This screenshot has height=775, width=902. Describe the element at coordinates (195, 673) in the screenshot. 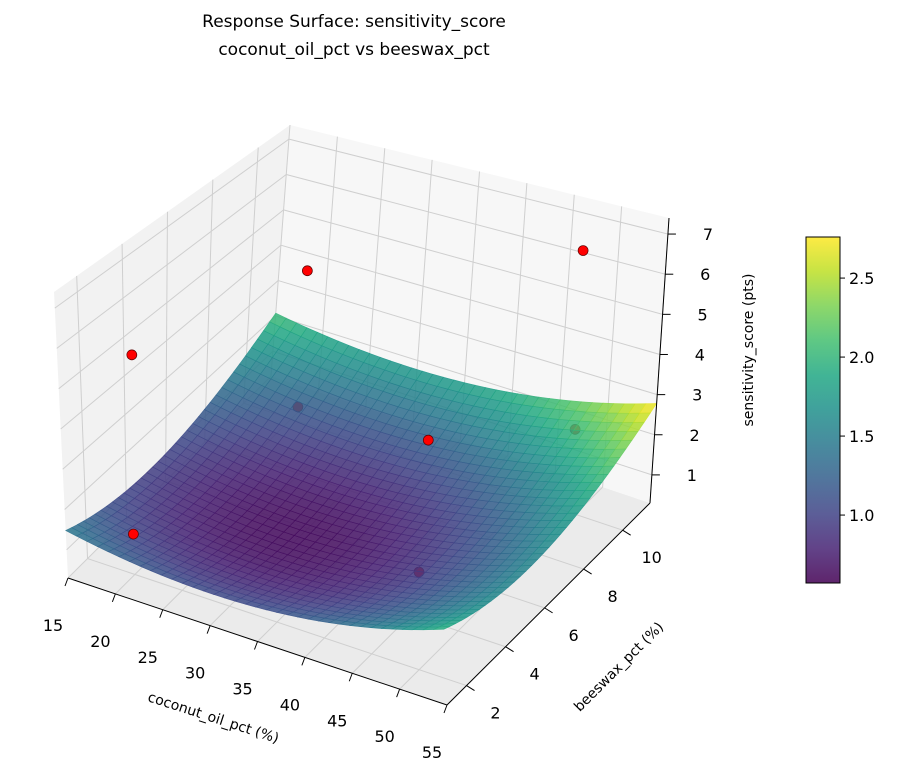

I see `x-tick-label: 30` at that location.